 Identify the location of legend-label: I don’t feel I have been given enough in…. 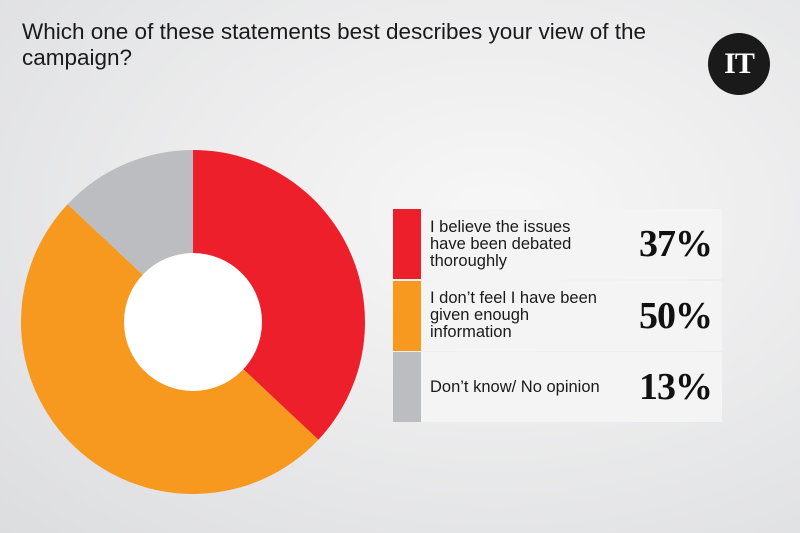
(513, 315).